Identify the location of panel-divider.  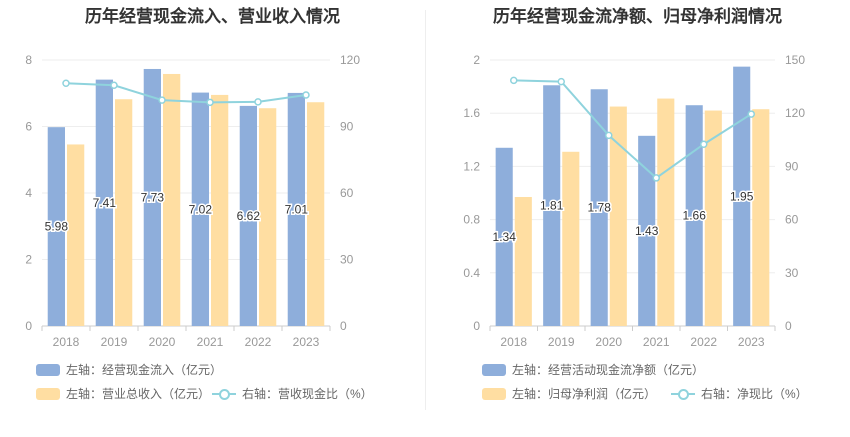
(425, 210).